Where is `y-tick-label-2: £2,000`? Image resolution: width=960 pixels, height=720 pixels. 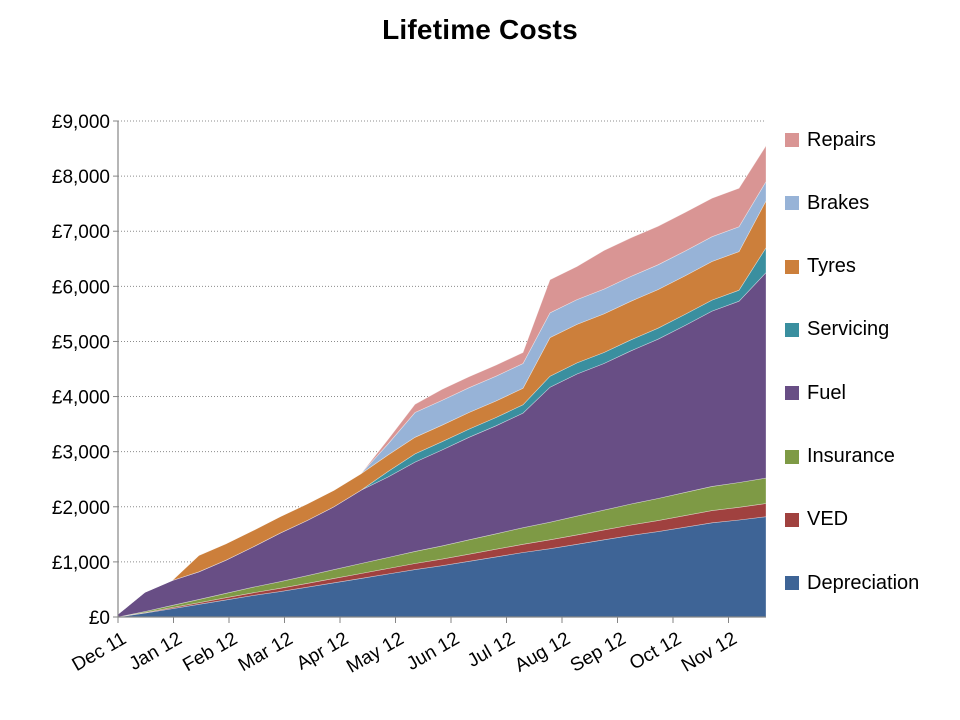 y-tick-label-2: £2,000 is located at coordinates (81, 508).